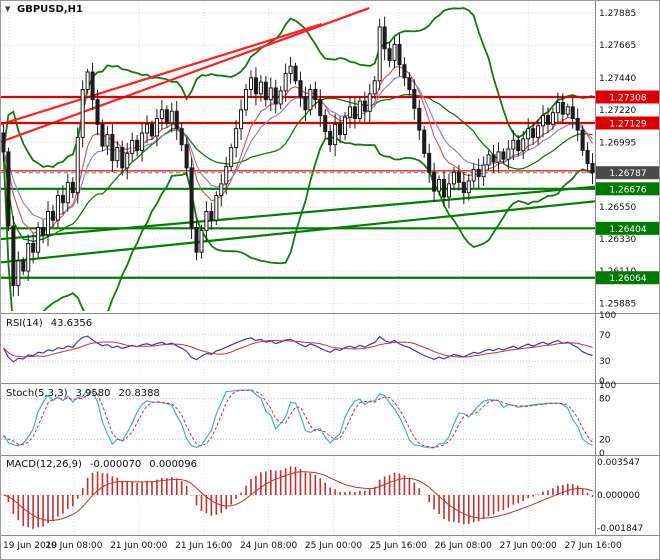 This screenshot has width=660, height=560. Describe the element at coordinates (617, 143) in the screenshot. I see `svg-text: 1.26995` at that location.